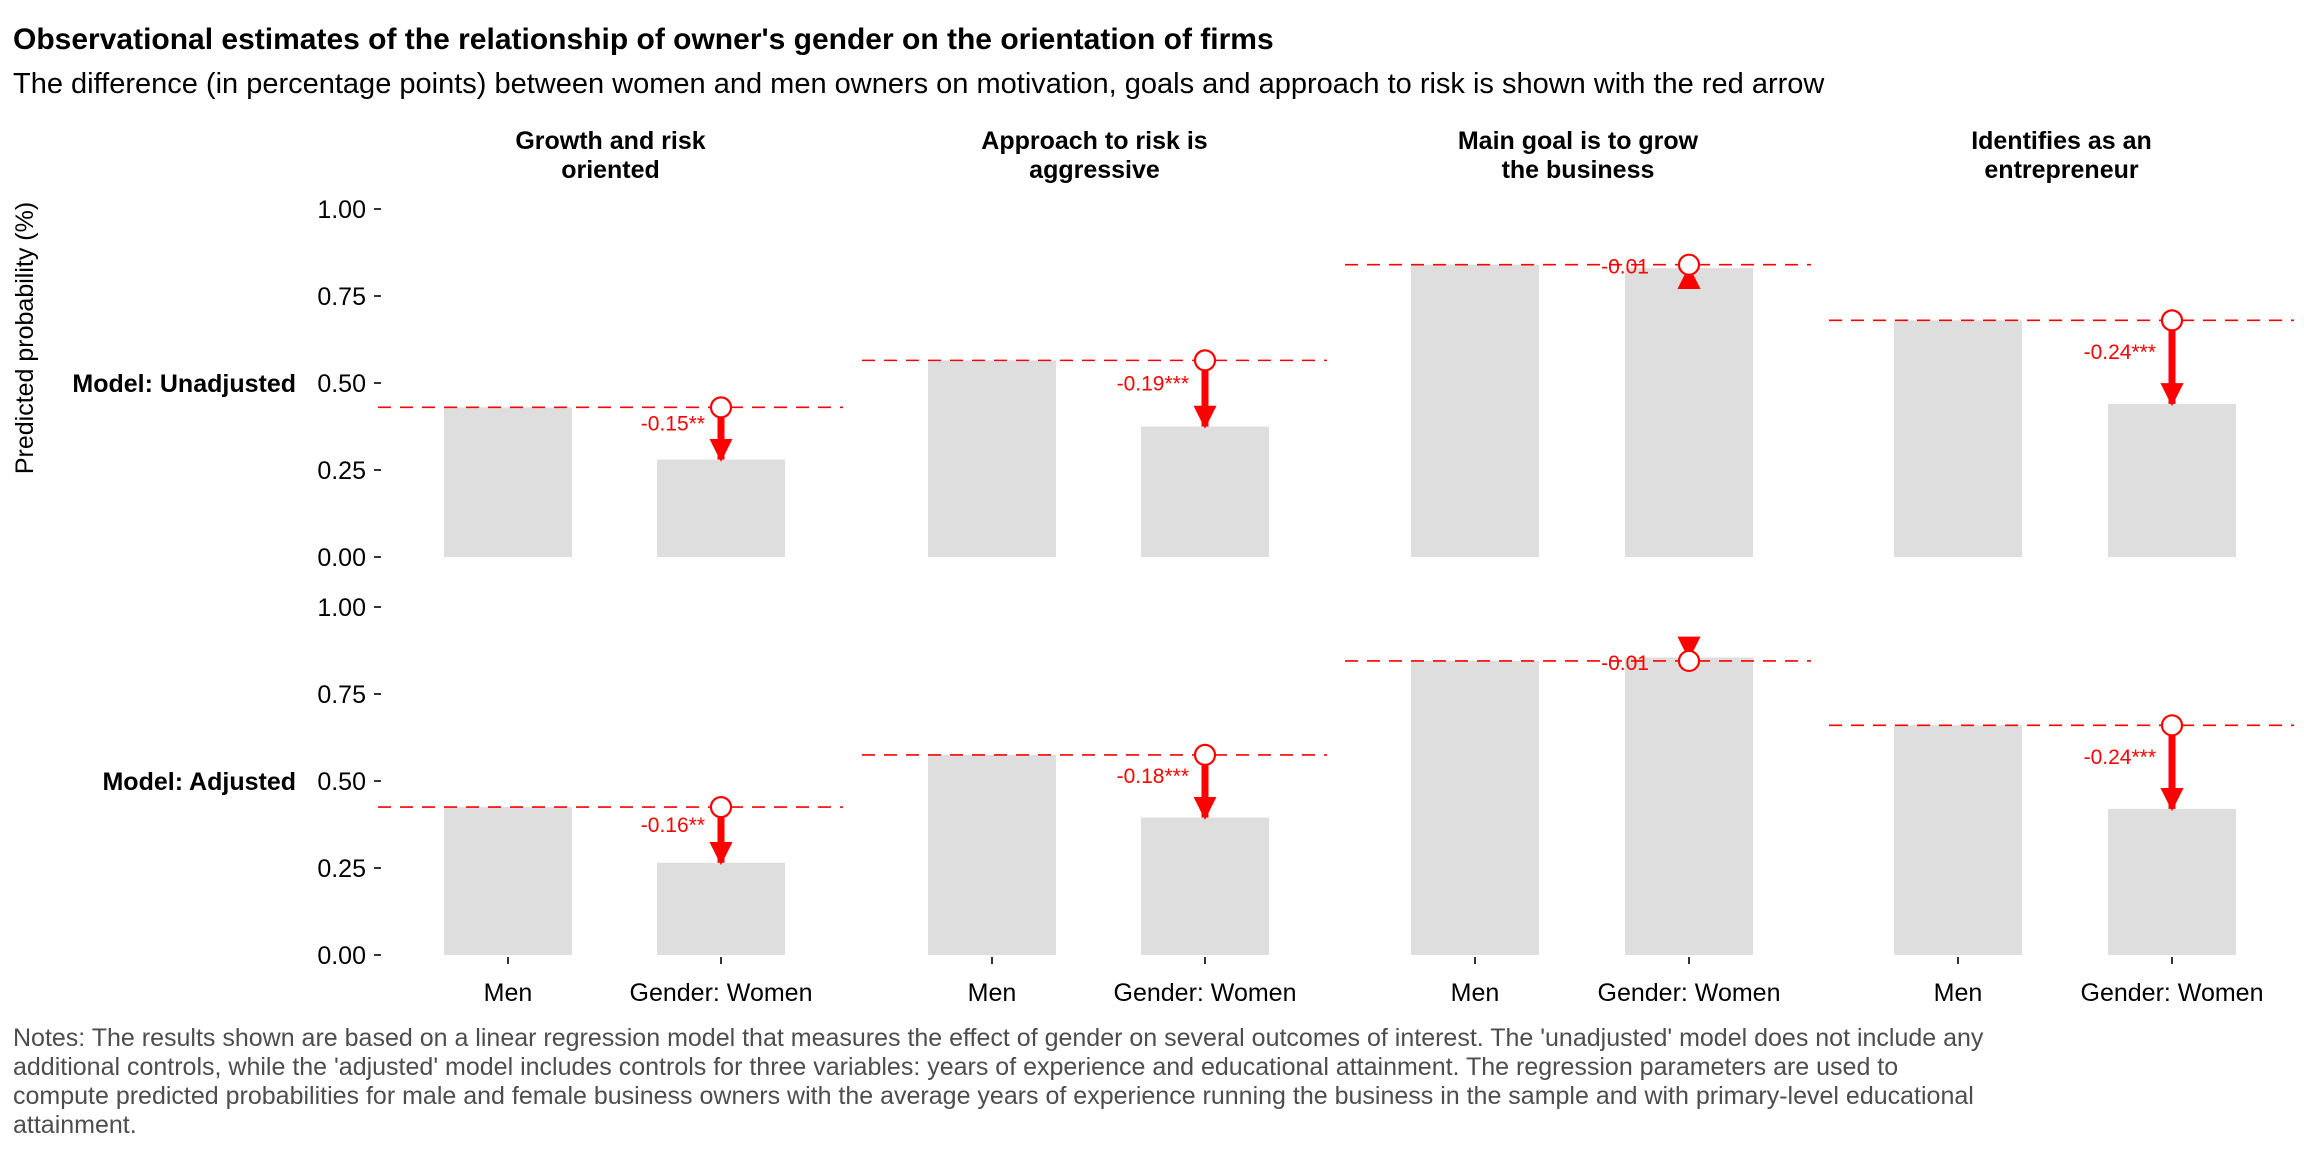  Describe the element at coordinates (1578, 170) in the screenshot. I see `column-strip-title: the business` at that location.